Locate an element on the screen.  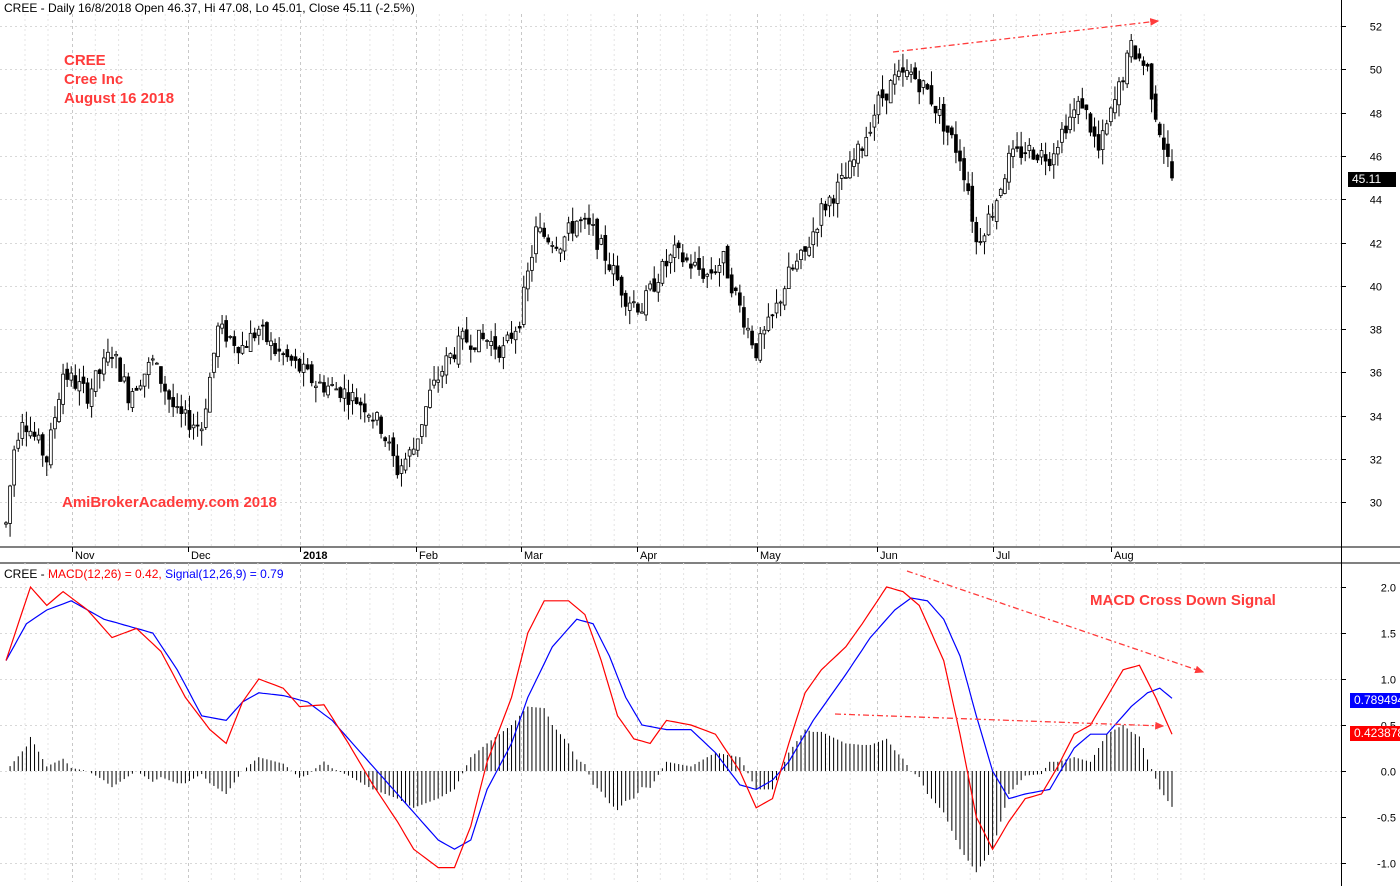
y-tick-label: 0.0 is located at coordinates (1388, 773).